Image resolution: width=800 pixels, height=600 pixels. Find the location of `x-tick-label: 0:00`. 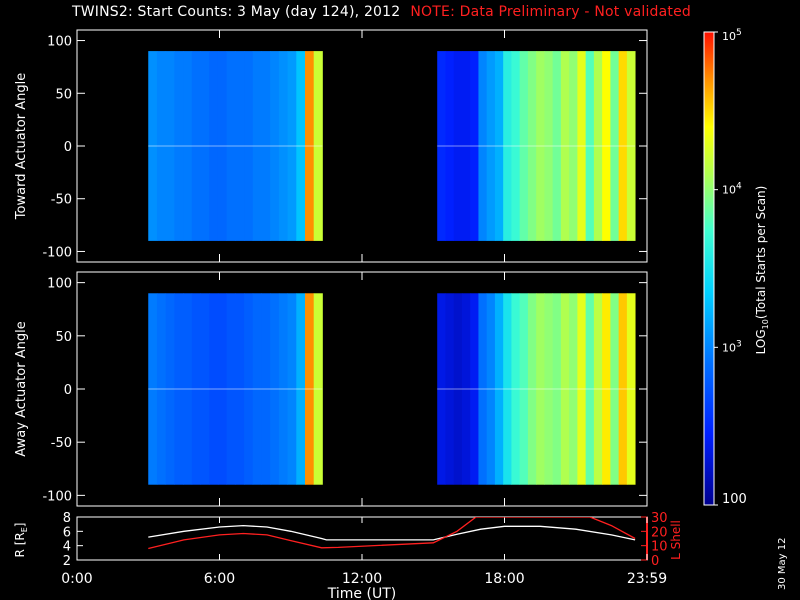

x-tick-label: 0:00 is located at coordinates (76, 579).